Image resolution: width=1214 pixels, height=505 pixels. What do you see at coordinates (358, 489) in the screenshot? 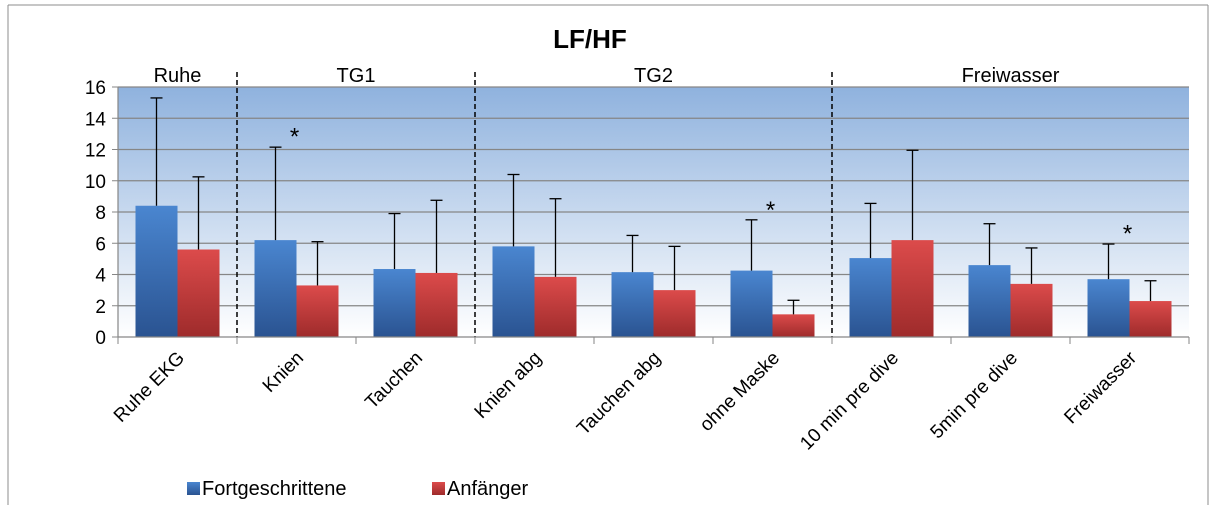
I see `legend: Fortgeschrittene Anfänger` at bounding box center [358, 489].